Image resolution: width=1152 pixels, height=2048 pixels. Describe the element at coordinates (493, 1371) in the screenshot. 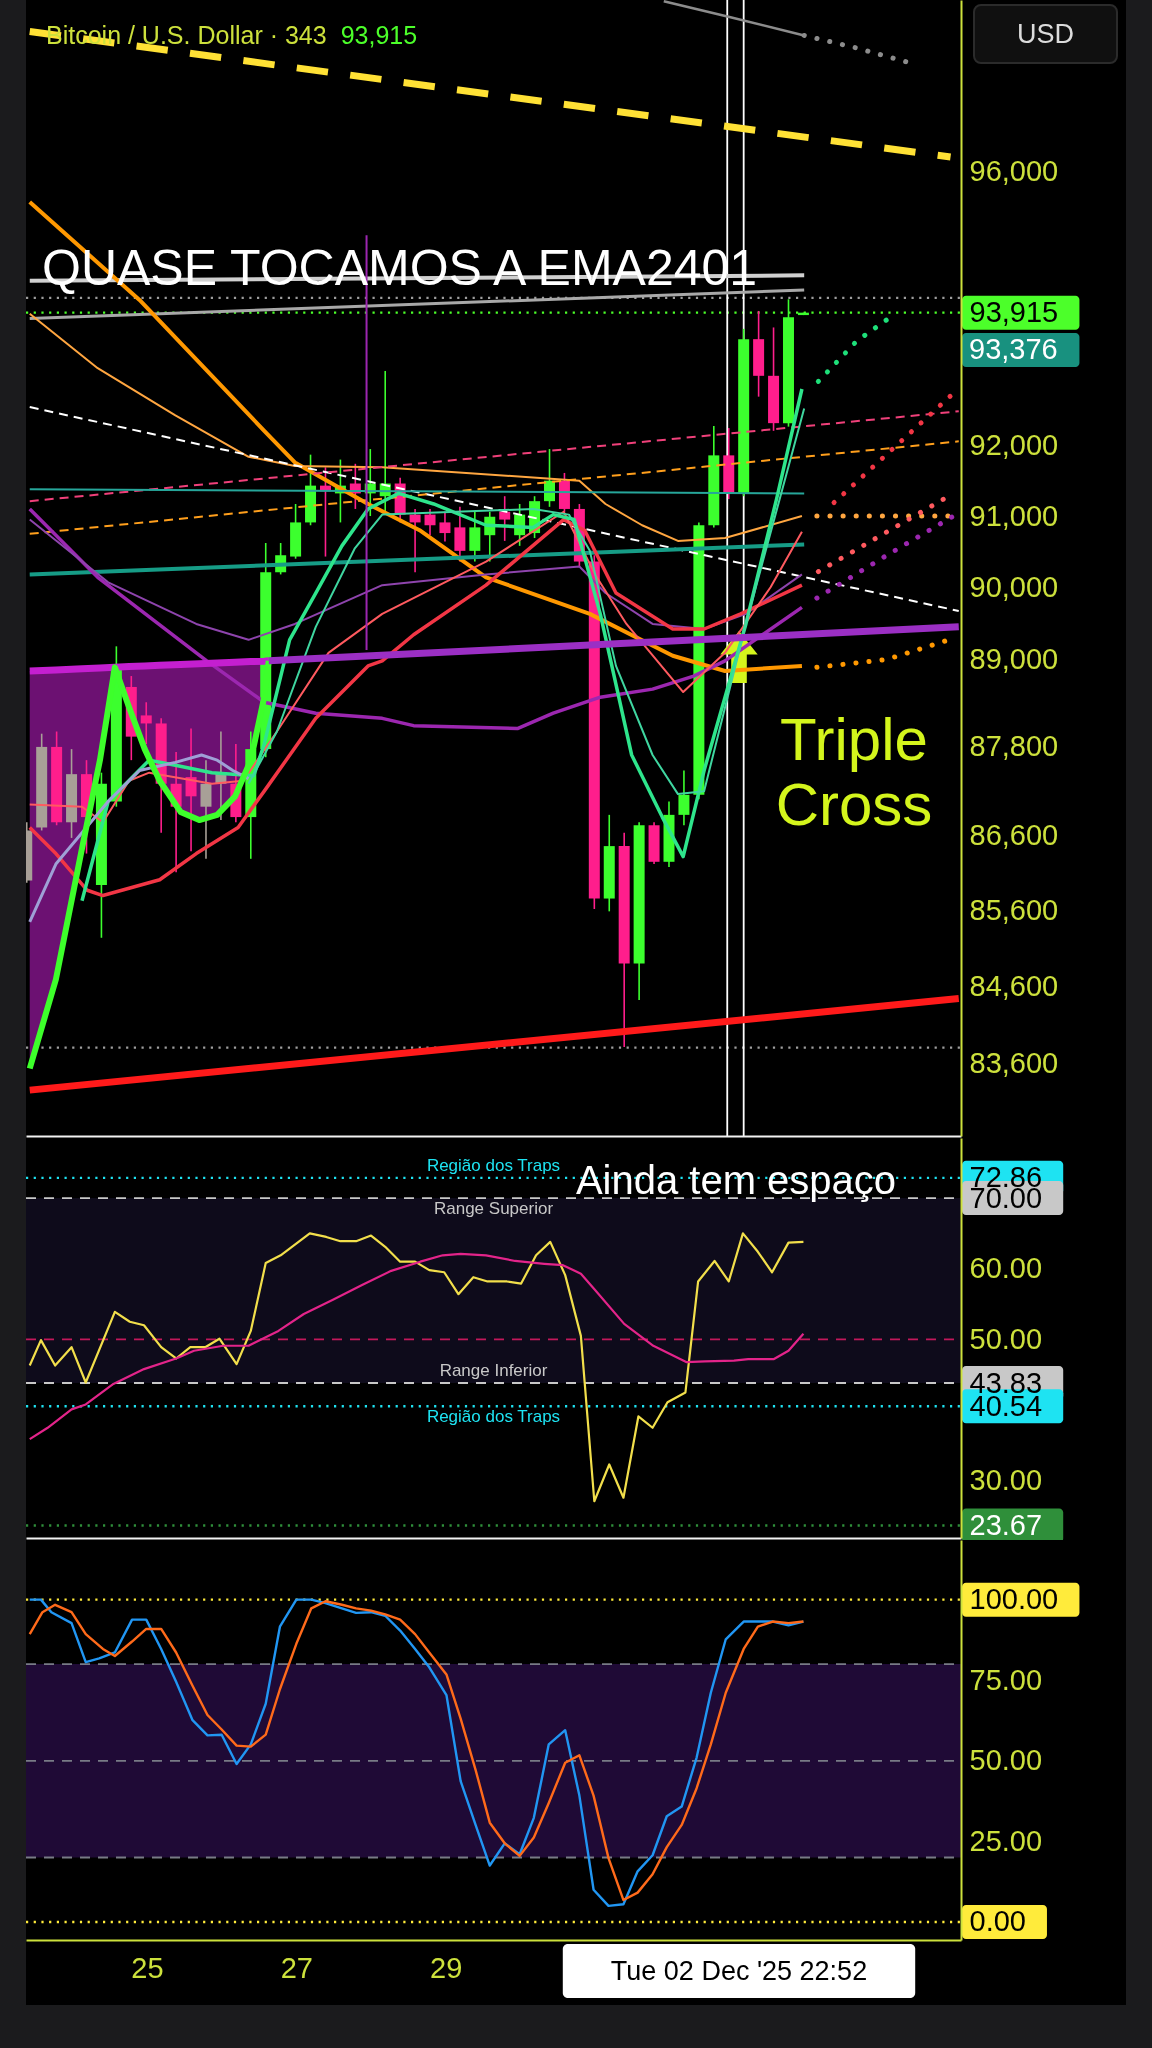

I see `ref-line-label: Range Inferior` at that location.